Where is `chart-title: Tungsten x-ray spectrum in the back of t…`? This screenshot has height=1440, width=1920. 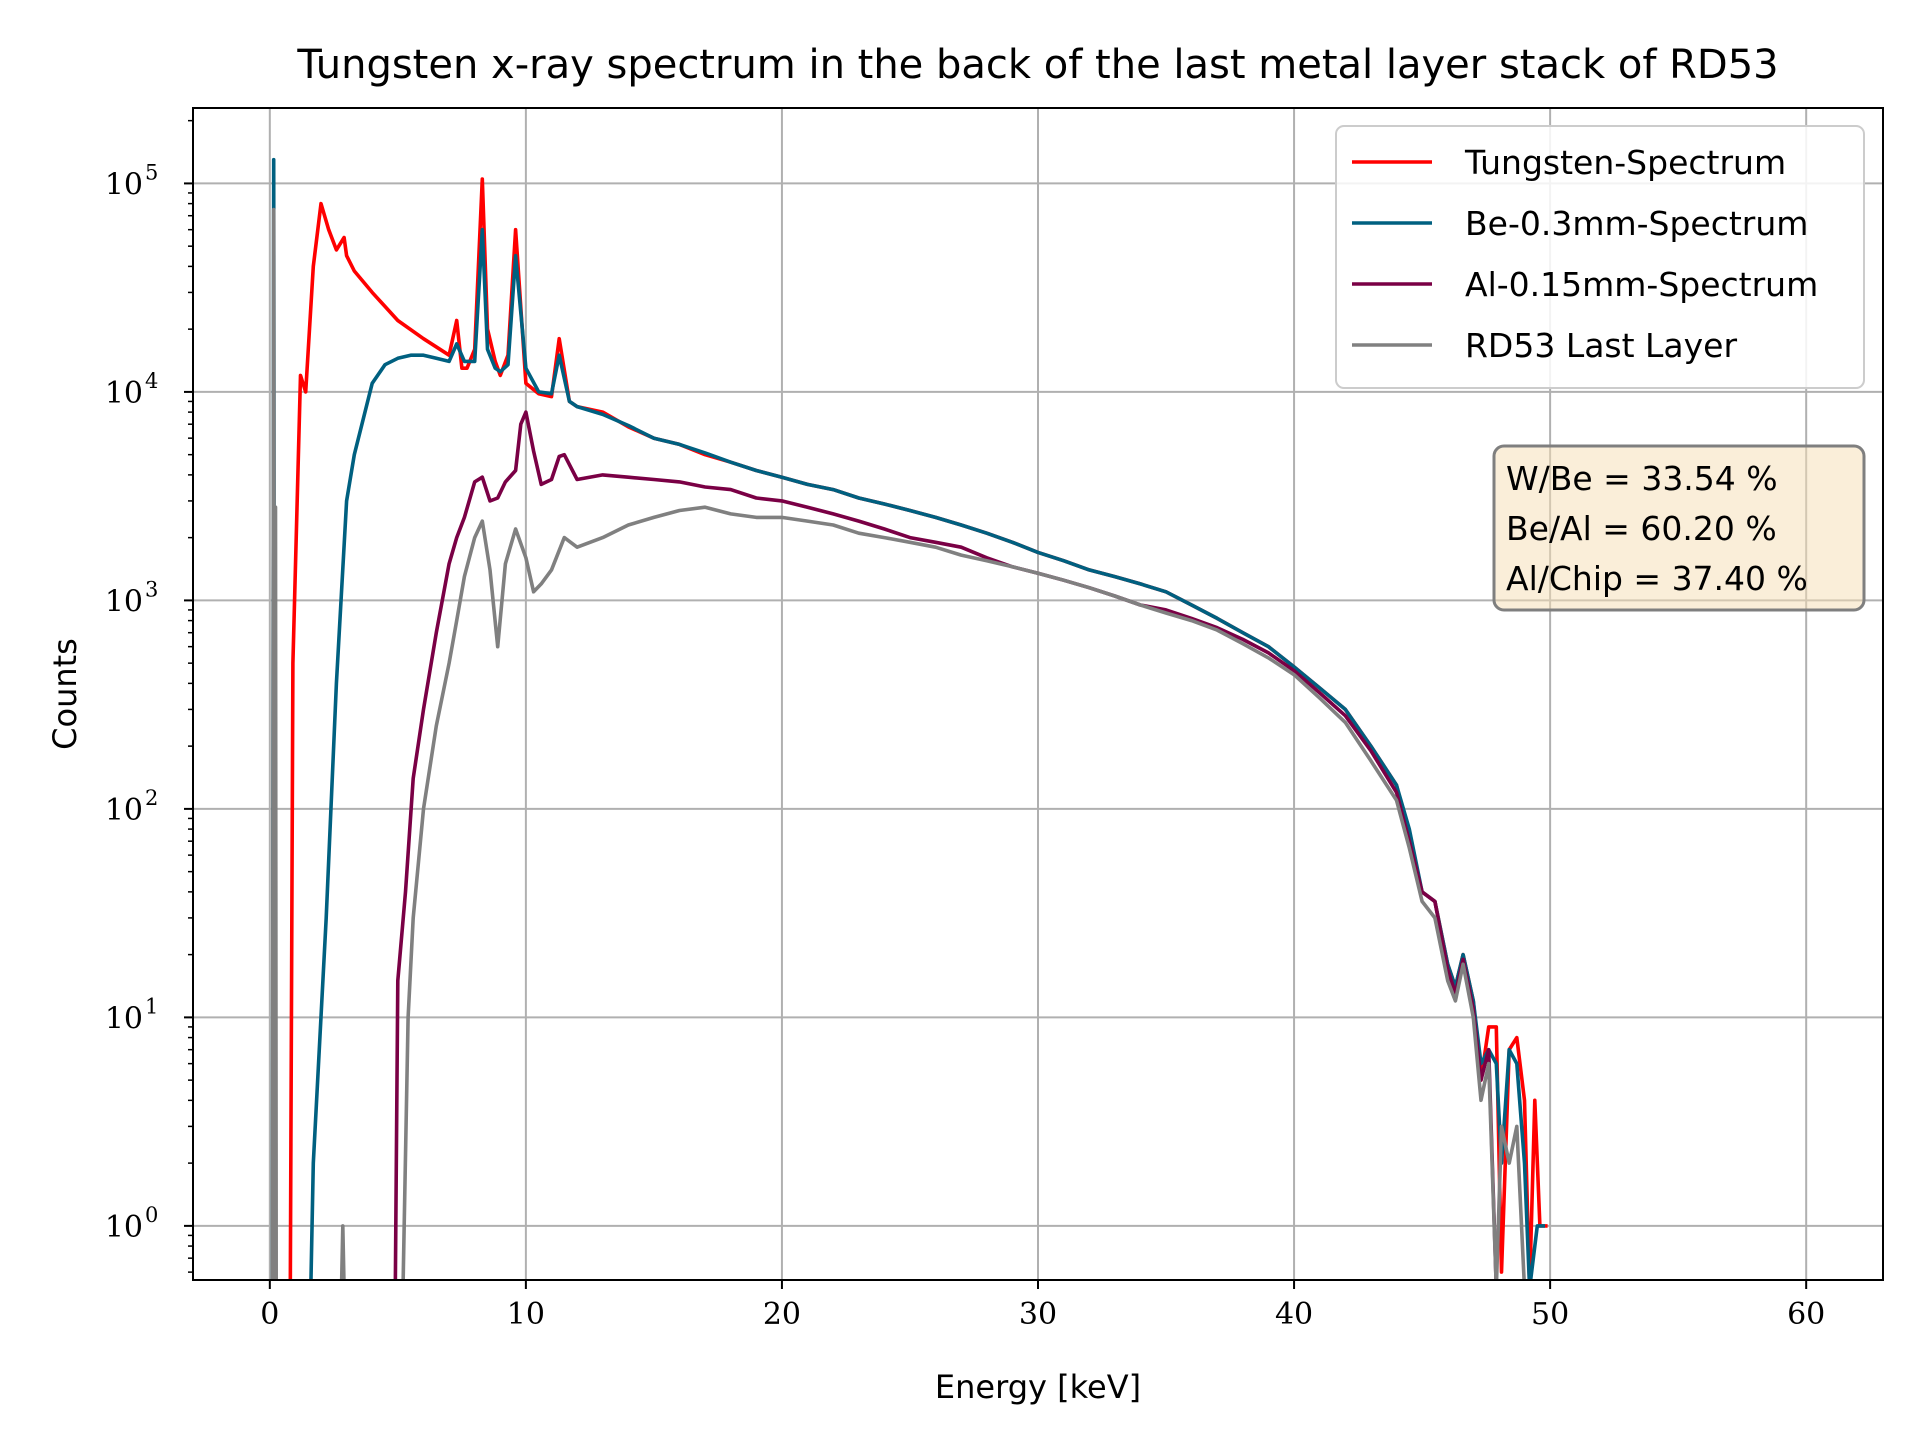
chart-title: Tungsten x-ray spectrum in the back of t… is located at coordinates (1037, 65).